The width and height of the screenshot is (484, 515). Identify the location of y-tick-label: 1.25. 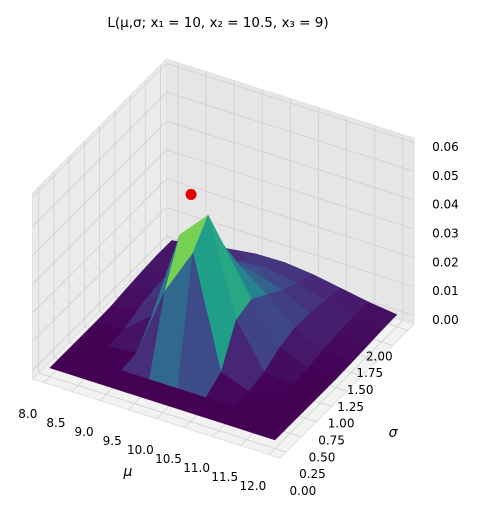
(350, 407).